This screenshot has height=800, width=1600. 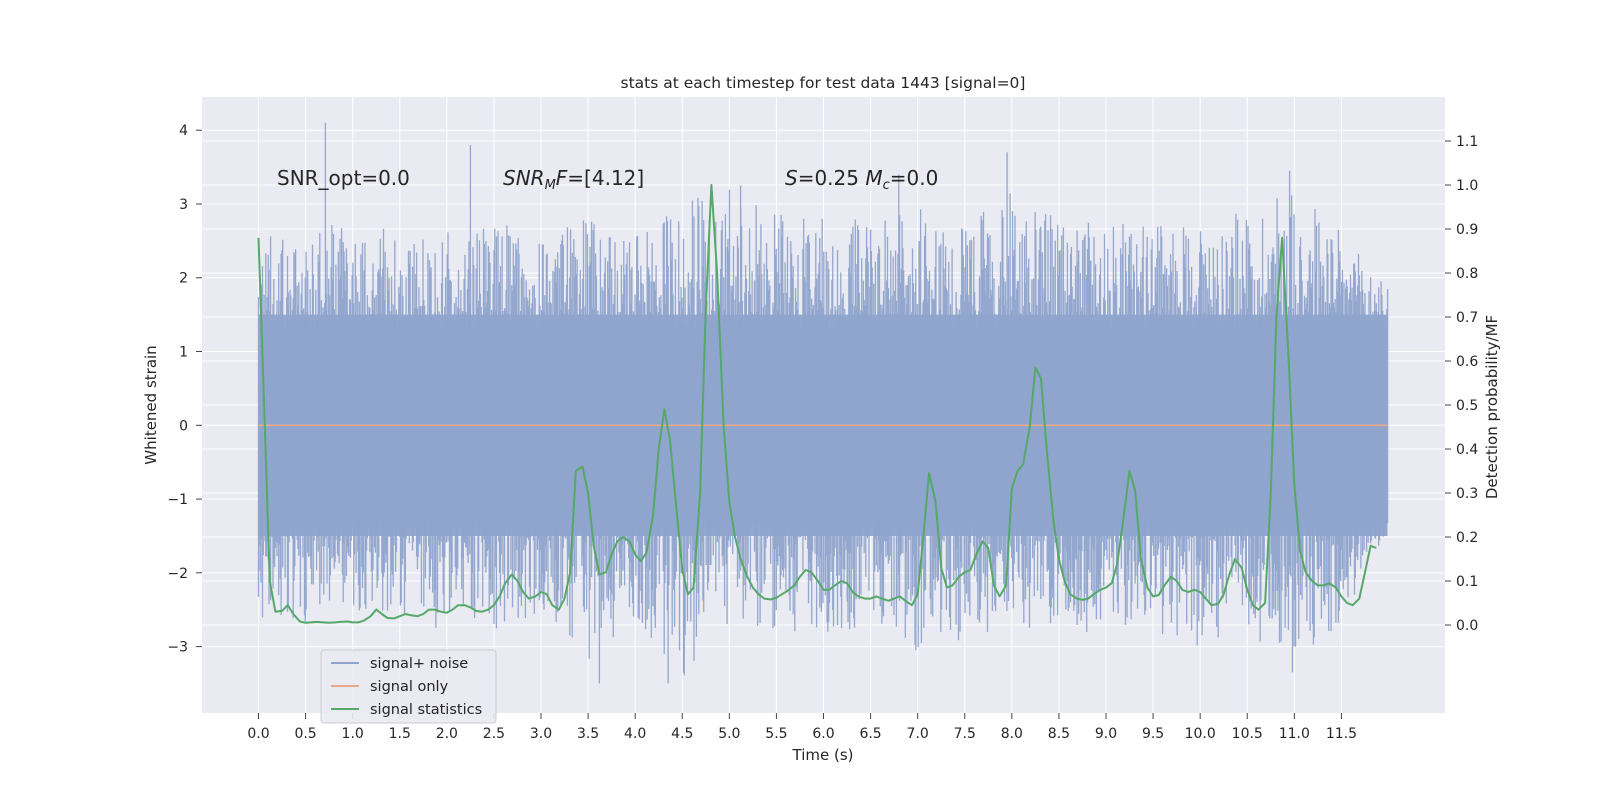 What do you see at coordinates (1467, 450) in the screenshot?
I see `y-right-tick-label: 0.4` at bounding box center [1467, 450].